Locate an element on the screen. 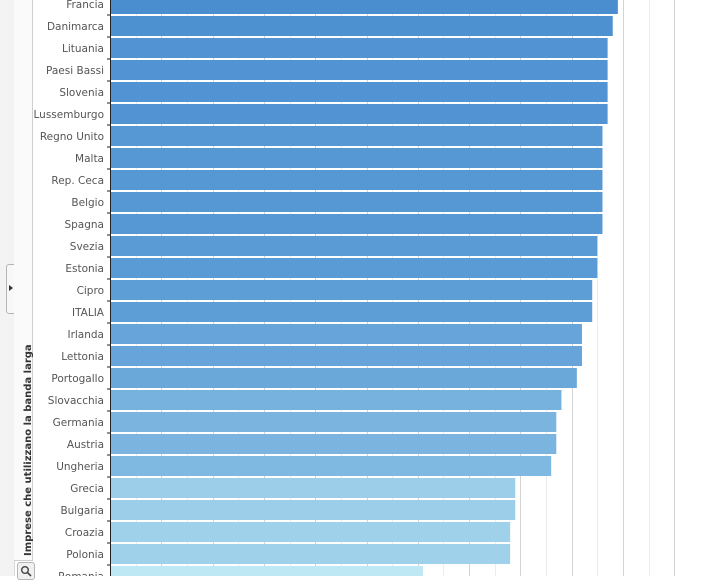  category-label: ITALIA is located at coordinates (88, 313).